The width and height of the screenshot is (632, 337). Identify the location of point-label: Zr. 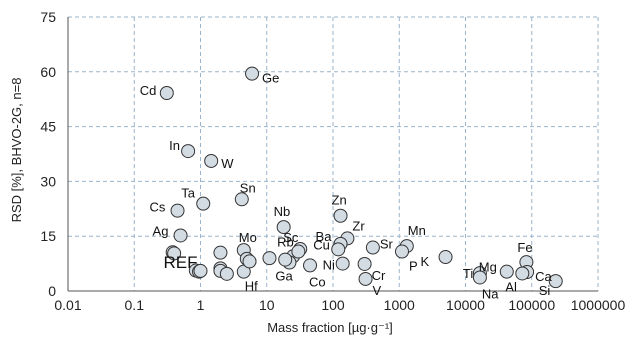
(358, 225).